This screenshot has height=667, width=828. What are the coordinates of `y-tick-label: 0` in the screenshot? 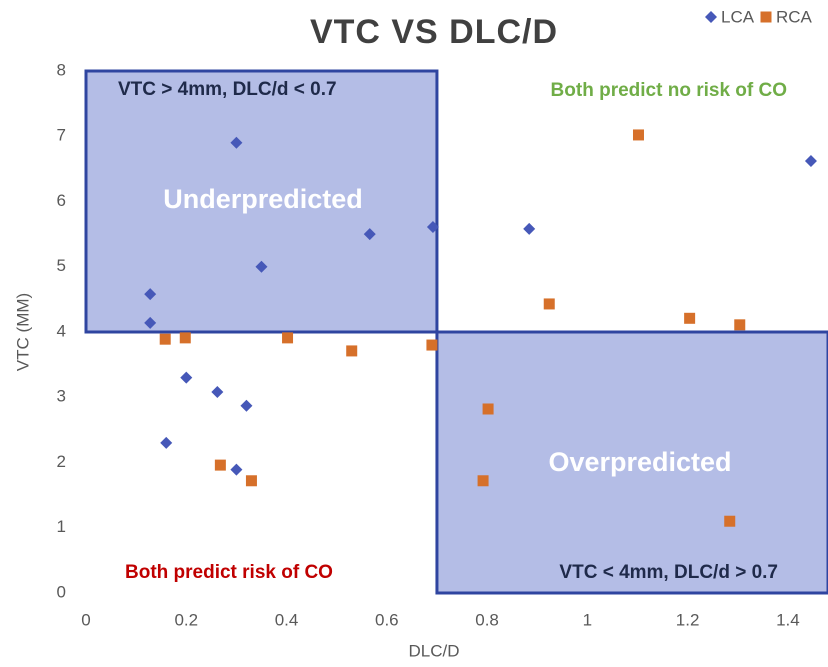 It's located at (61, 591).